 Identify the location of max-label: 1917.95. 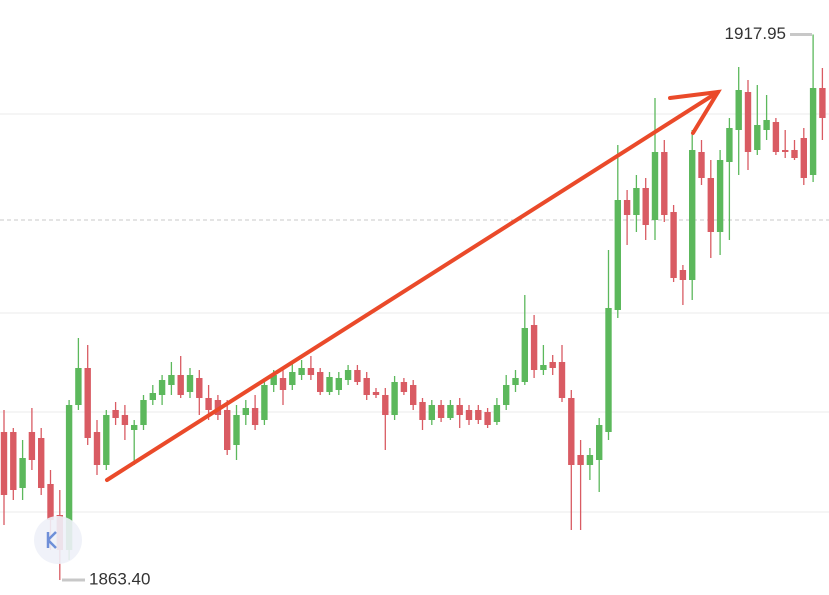
(755, 33).